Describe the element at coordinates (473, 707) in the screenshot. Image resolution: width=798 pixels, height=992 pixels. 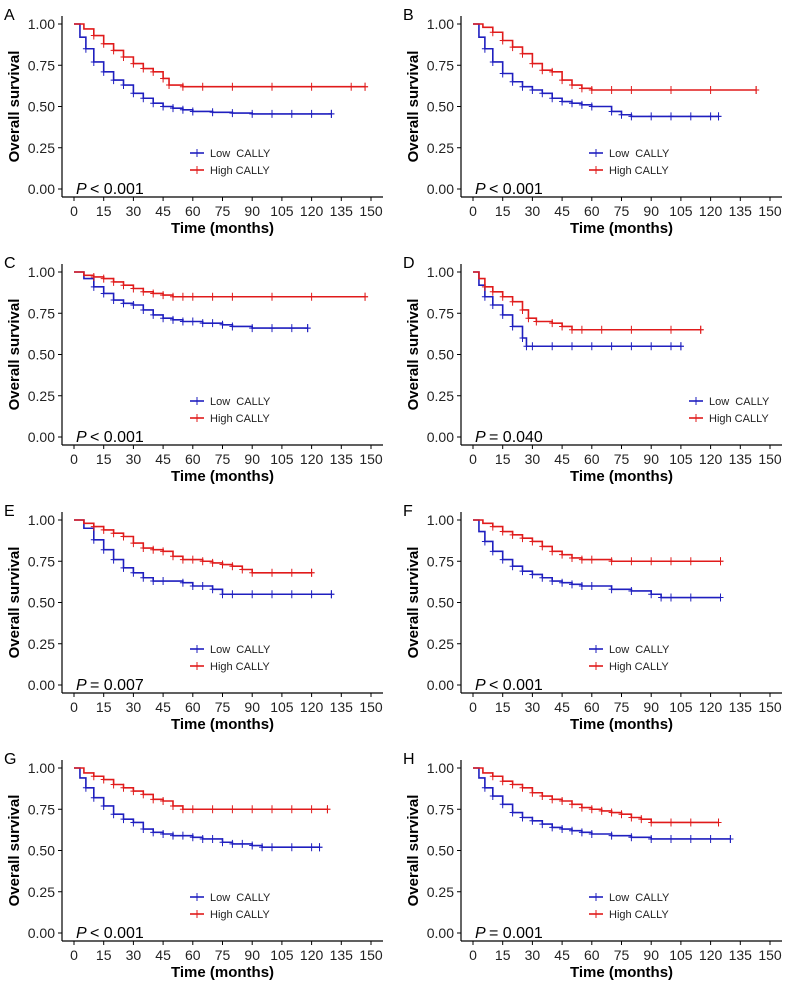
I see `x-tick-label: 0` at that location.